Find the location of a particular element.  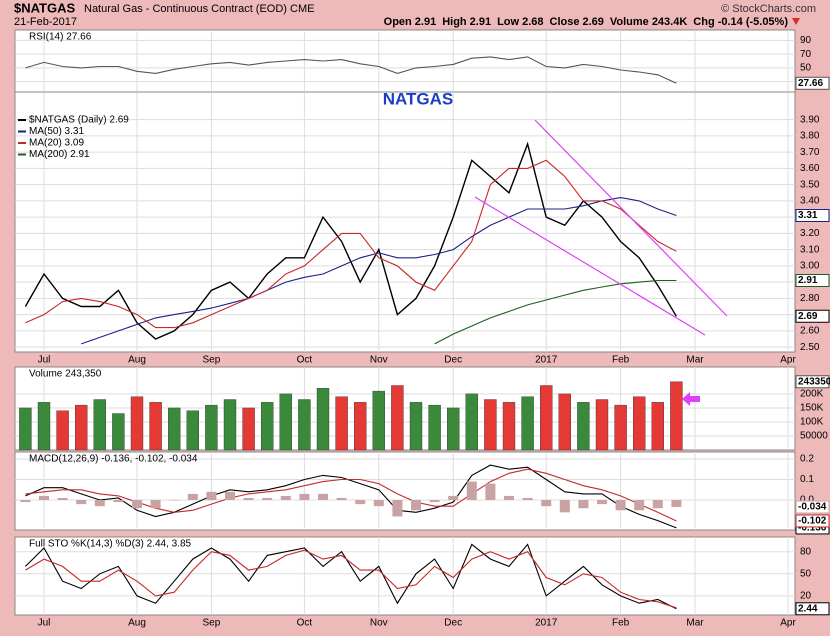

y-tick-label: 3.20 is located at coordinates (810, 233).